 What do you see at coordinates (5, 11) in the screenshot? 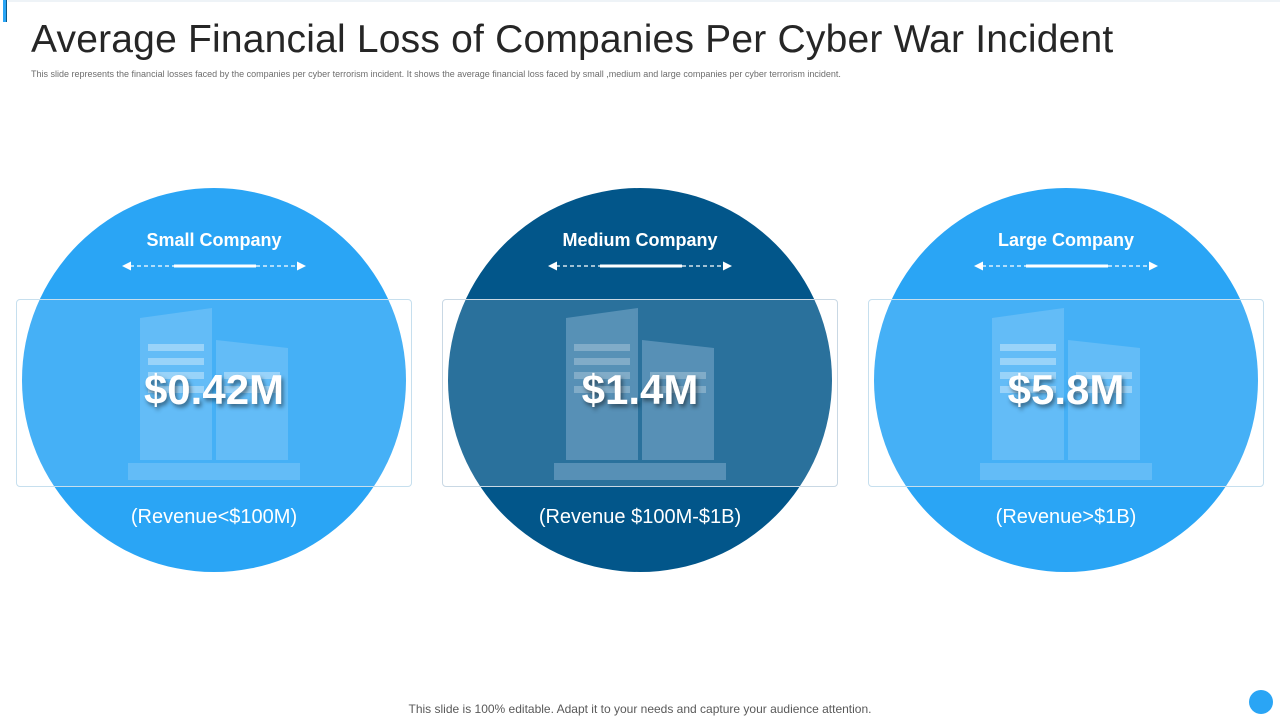
I see `accent-bar` at bounding box center [5, 11].